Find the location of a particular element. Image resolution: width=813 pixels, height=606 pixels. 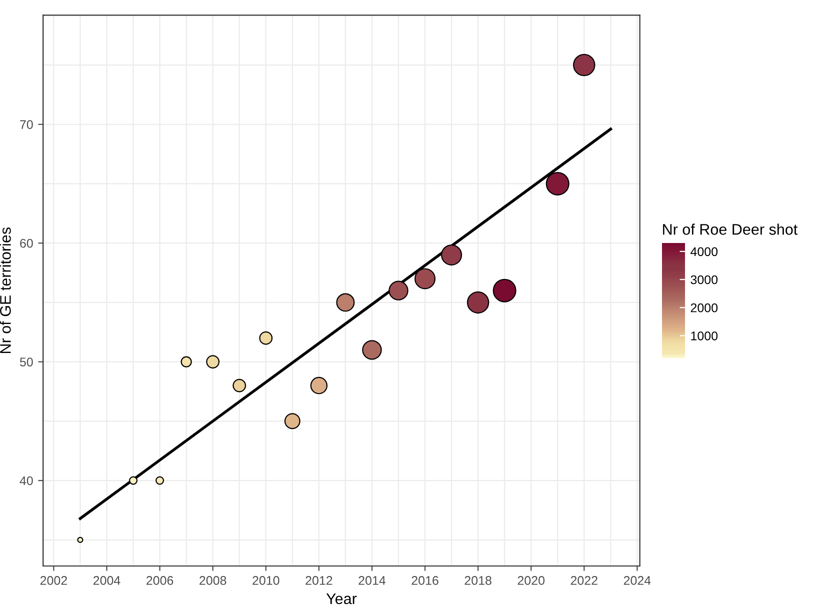

color-bar-label: 4000 is located at coordinates (704, 251).